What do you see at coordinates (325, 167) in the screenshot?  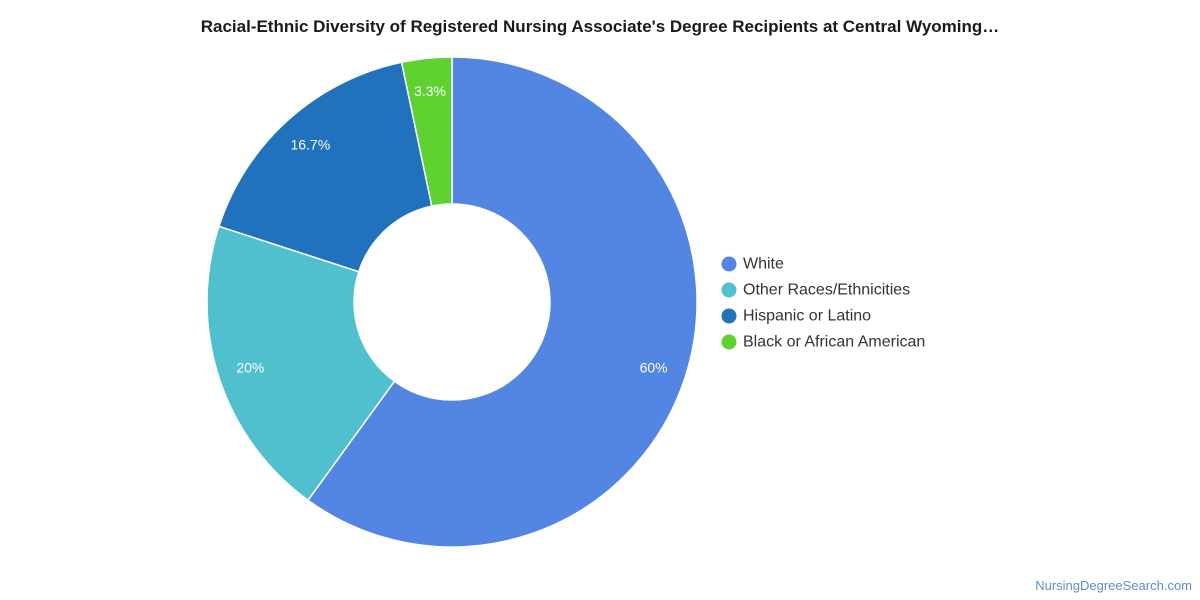 I see `slice-hispanic-or-latino` at bounding box center [325, 167].